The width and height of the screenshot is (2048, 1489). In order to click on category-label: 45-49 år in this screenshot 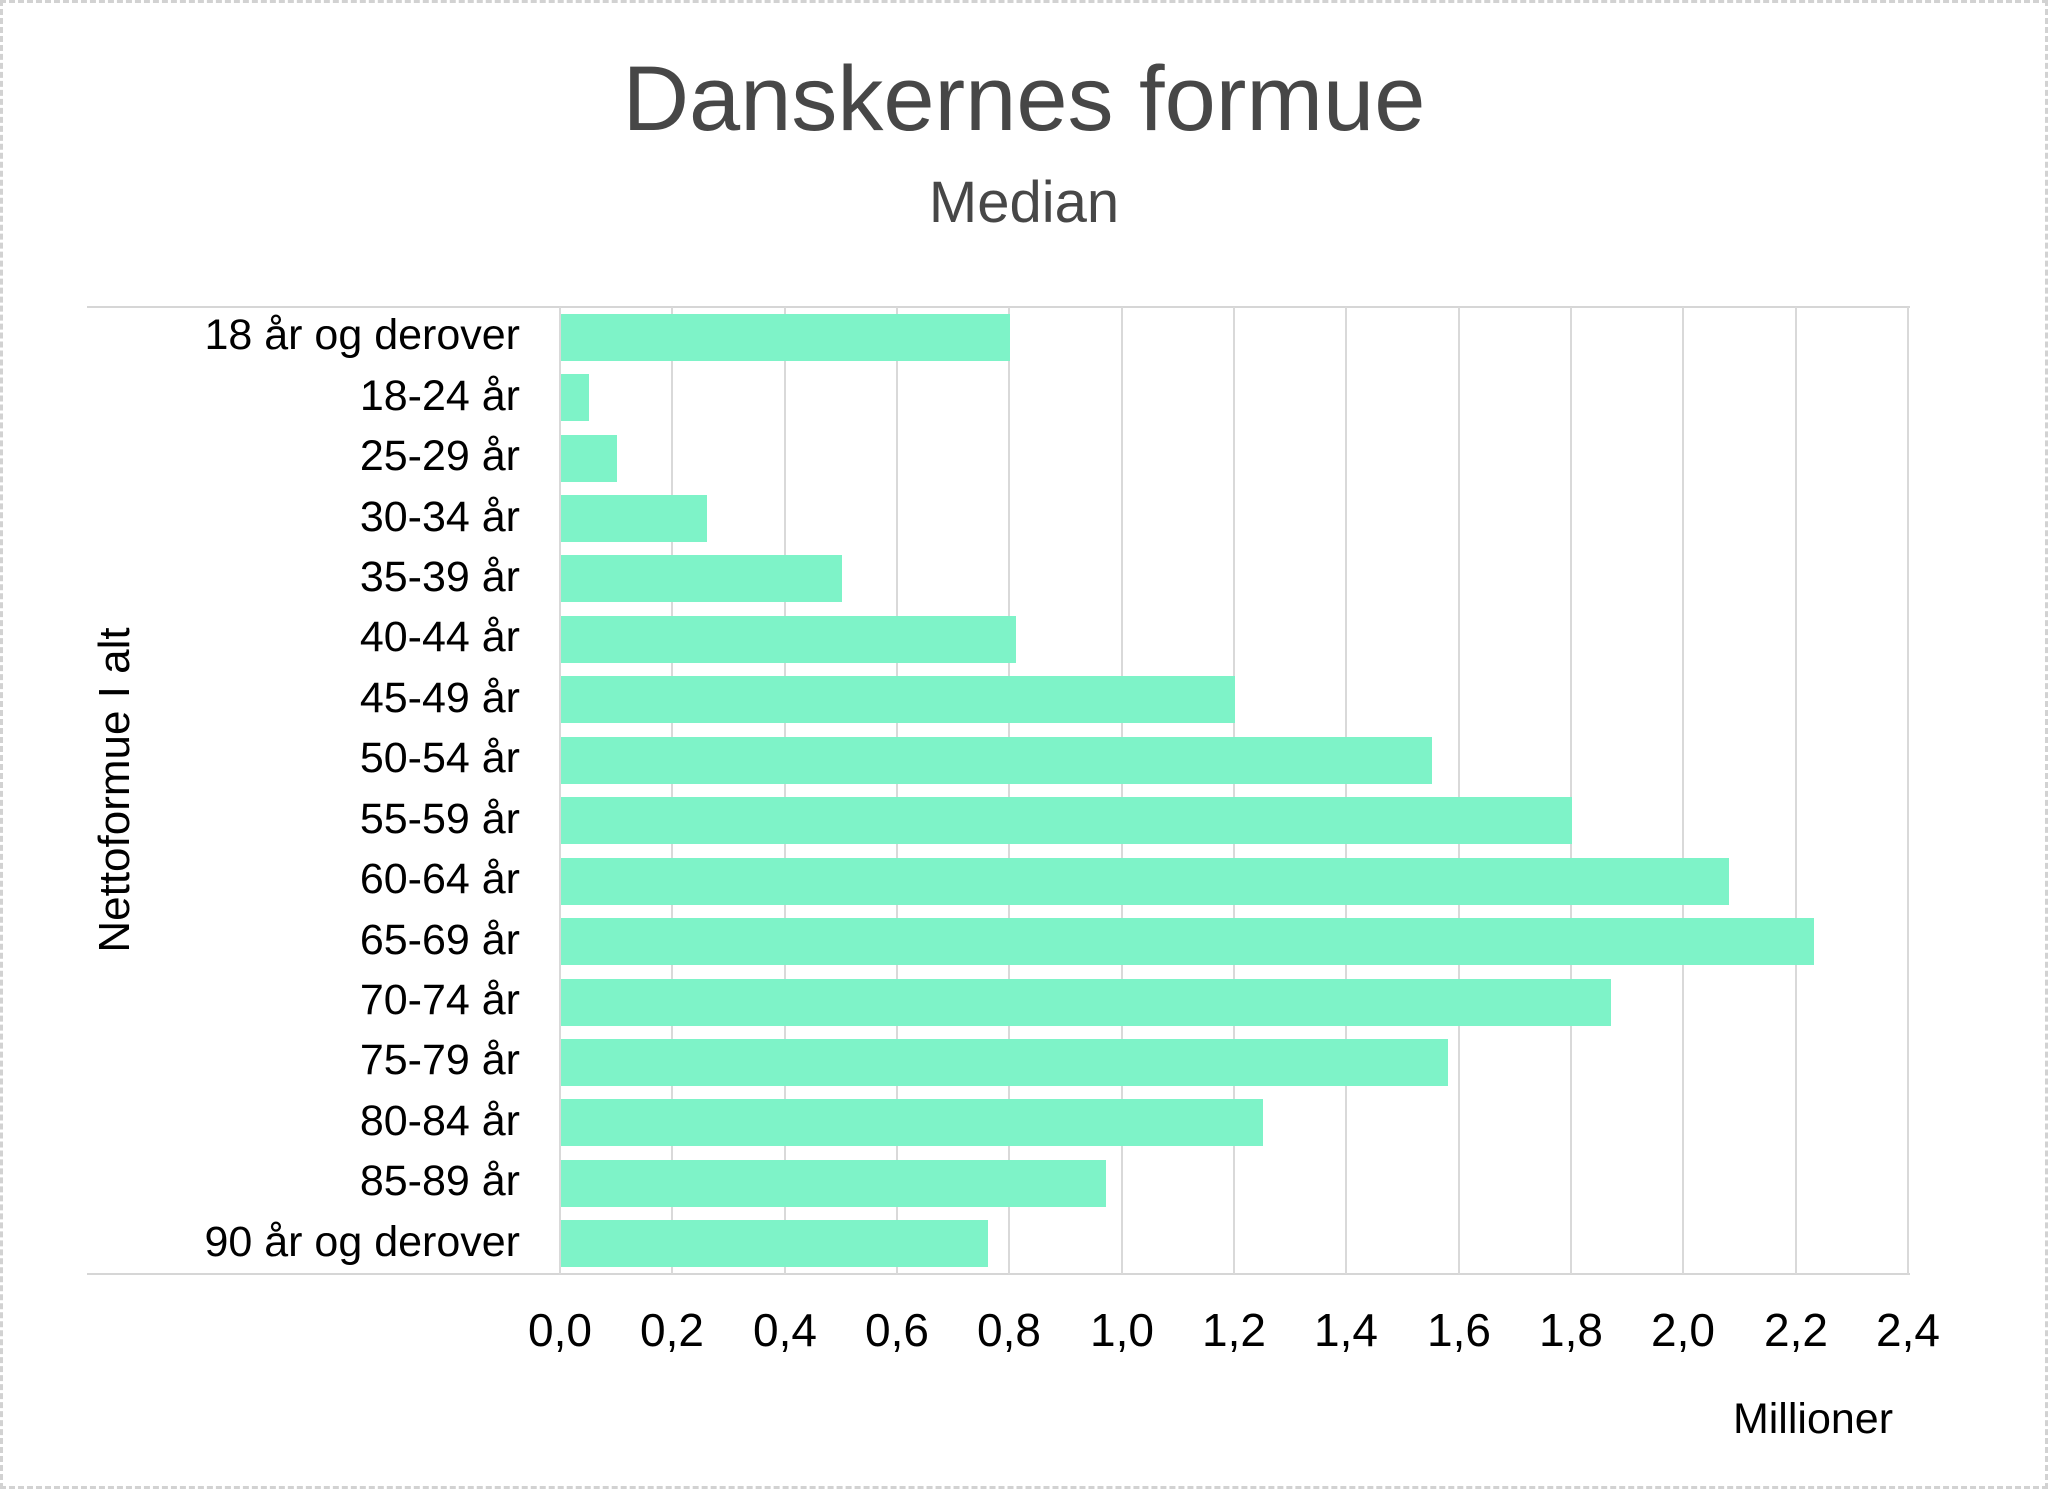, I will do `click(439, 698)`.